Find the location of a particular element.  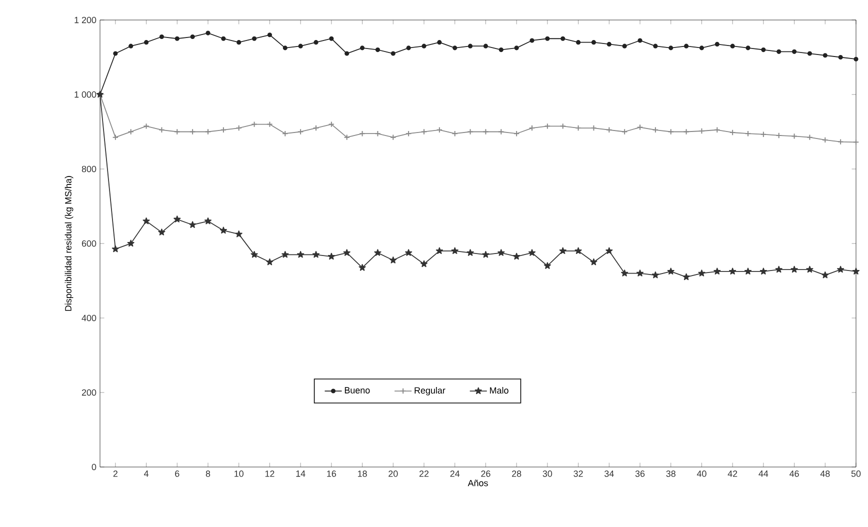

x-tick-label: 14 is located at coordinates (301, 473).